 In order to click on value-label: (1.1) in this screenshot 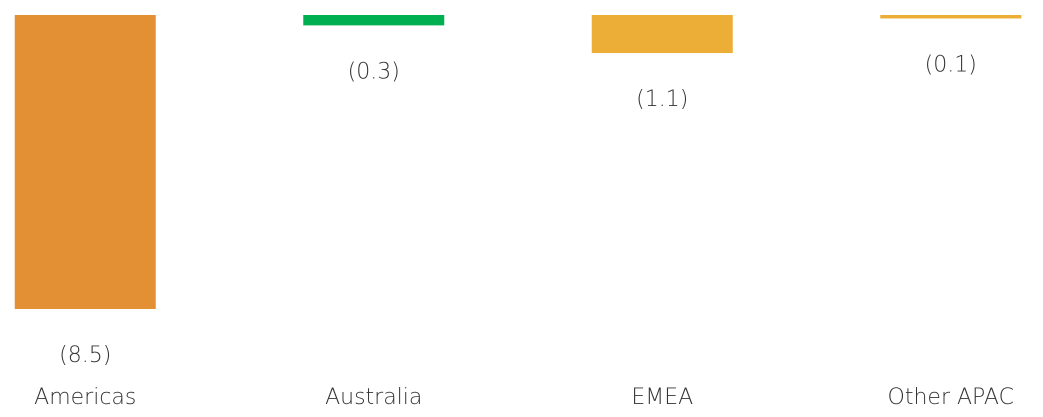, I will do `click(662, 99)`.